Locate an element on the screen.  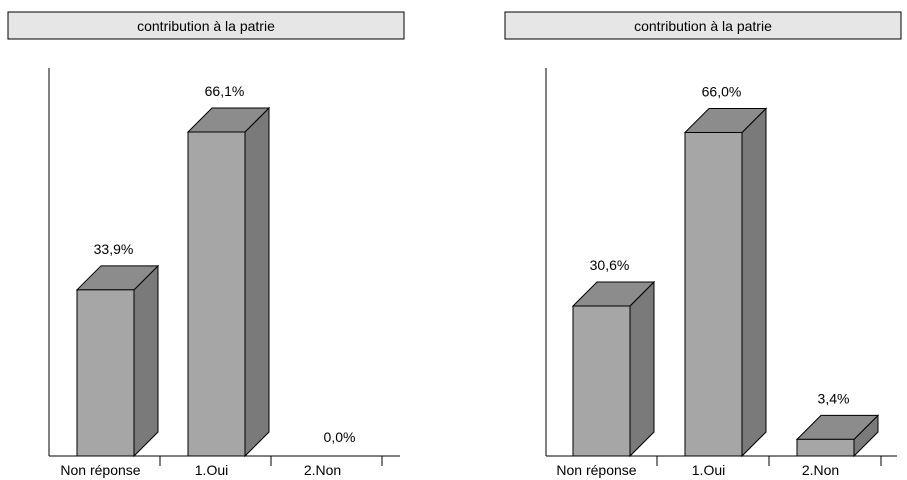
data-label-1: 66,0% is located at coordinates (722, 91).